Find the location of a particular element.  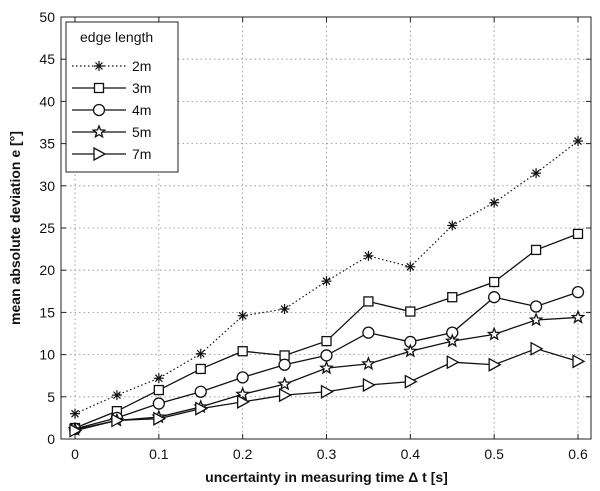

legend-marker-2m is located at coordinates (99, 66).